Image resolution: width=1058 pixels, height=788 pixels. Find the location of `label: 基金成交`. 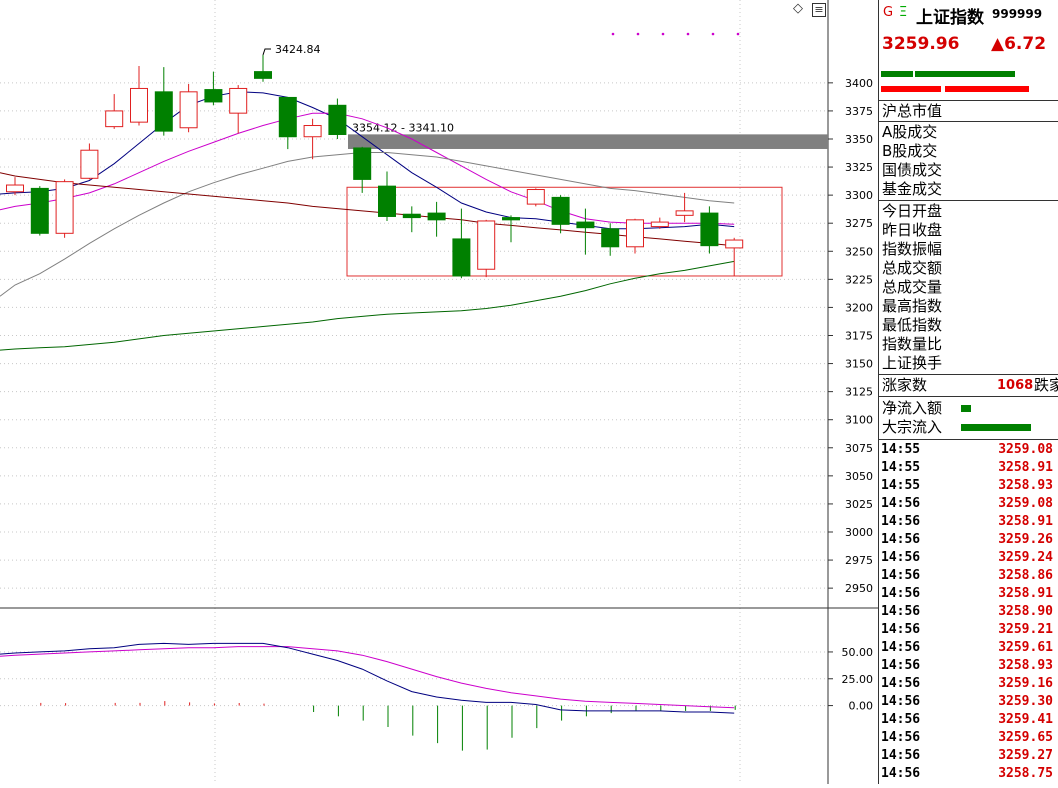

label: 基金成交 is located at coordinates (912, 189).